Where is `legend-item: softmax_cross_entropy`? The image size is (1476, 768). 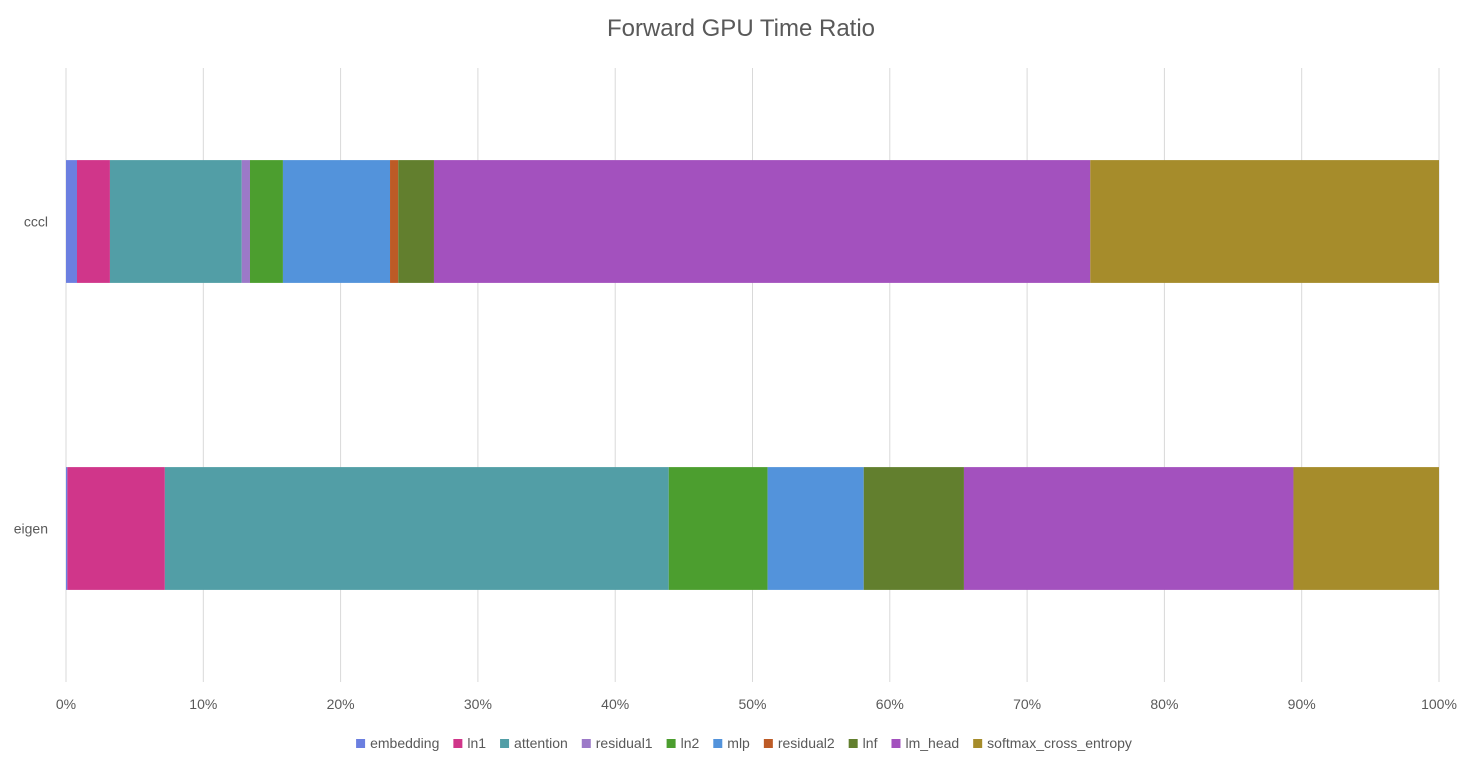 legend-item: softmax_cross_entropy is located at coordinates (1052, 743).